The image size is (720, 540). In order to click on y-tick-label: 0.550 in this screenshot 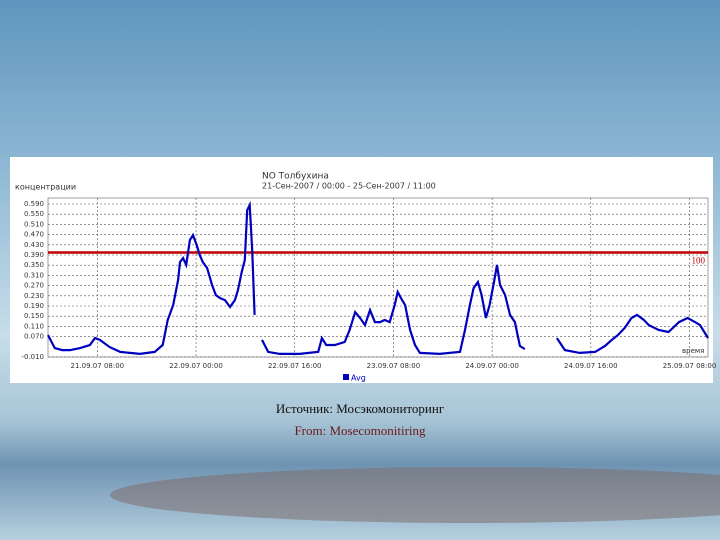, I will do `click(34, 214)`.